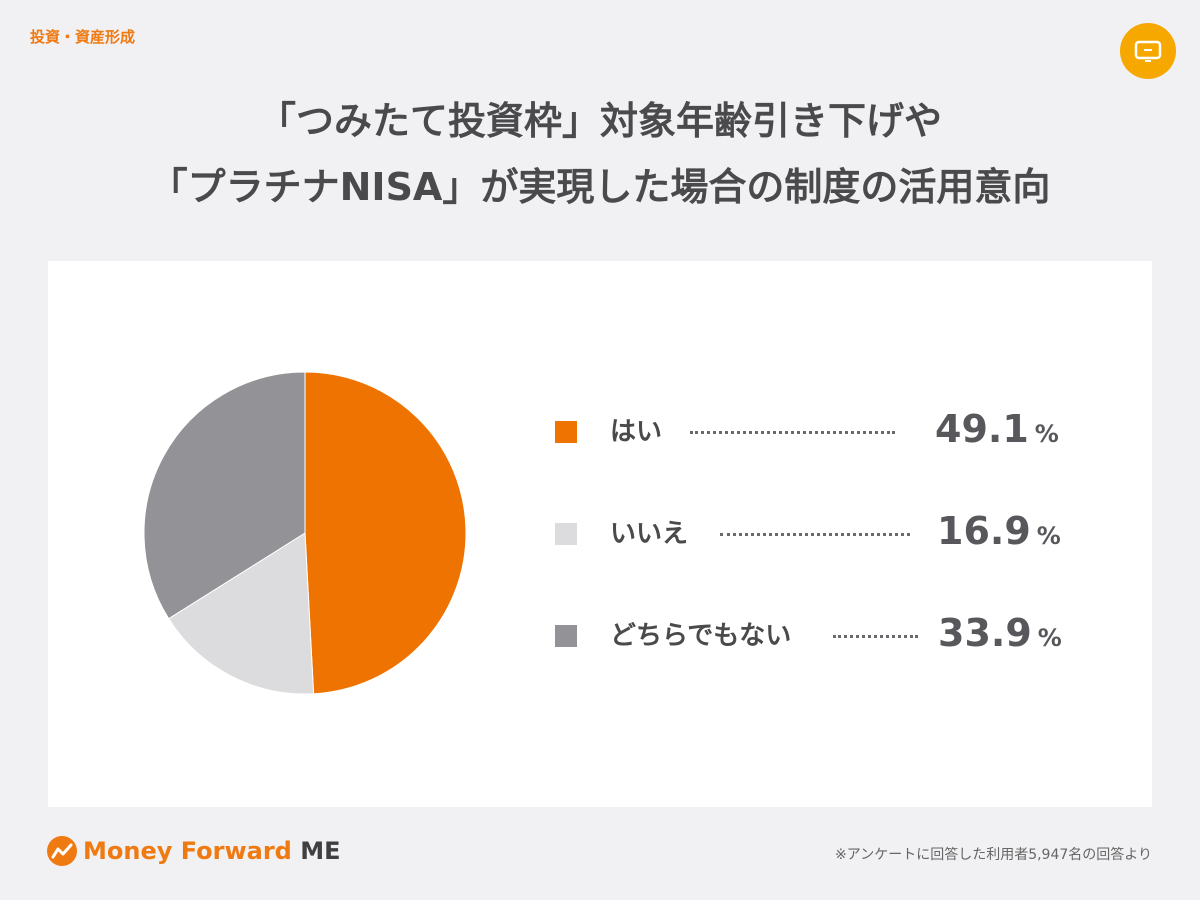 The width and height of the screenshot is (1200, 900). I want to click on legend-item-neutral: どちらでもない 33.9%, so click(835, 652).